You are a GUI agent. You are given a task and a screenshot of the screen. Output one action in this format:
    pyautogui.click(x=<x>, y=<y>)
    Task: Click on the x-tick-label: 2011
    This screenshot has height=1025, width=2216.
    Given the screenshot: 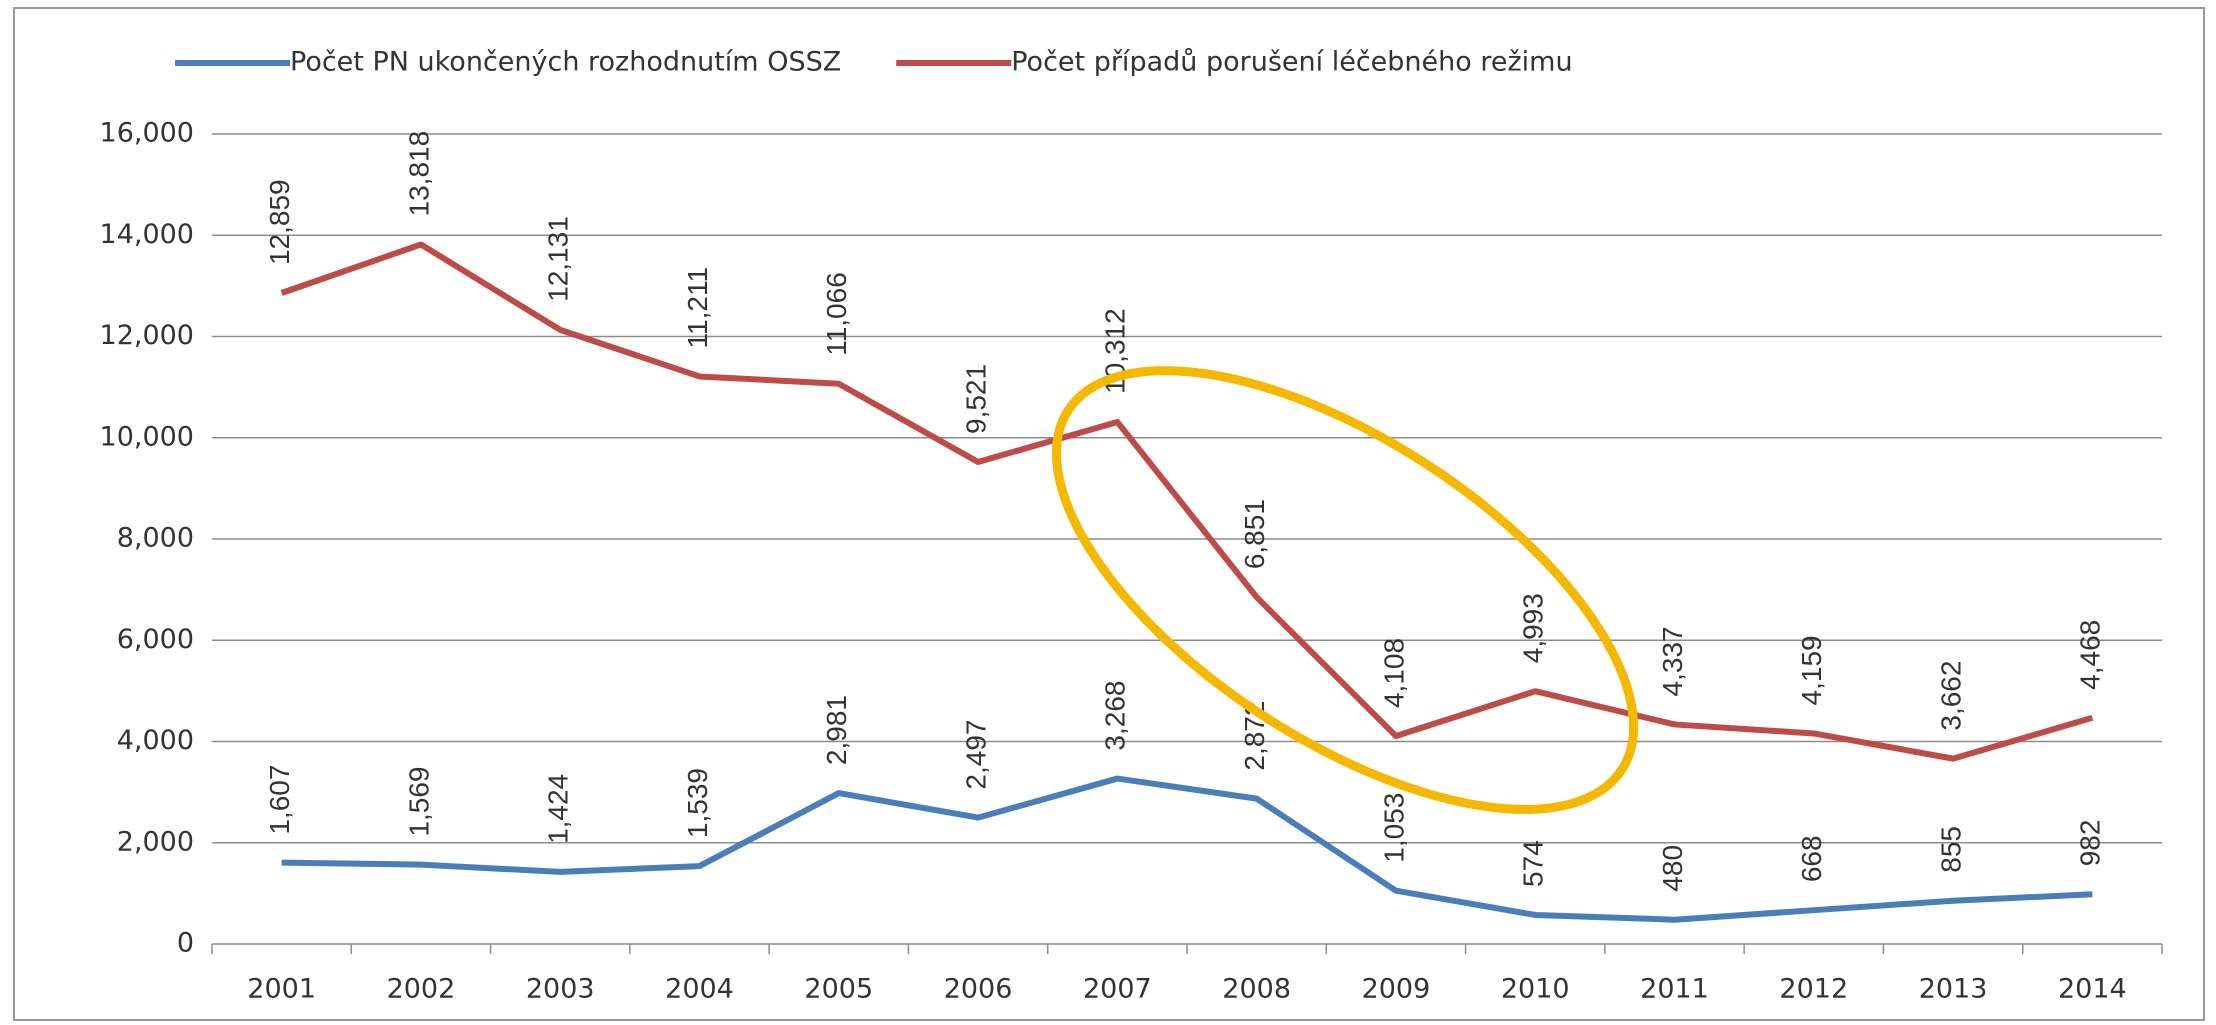 What is the action you would take?
    pyautogui.click(x=1674, y=989)
    